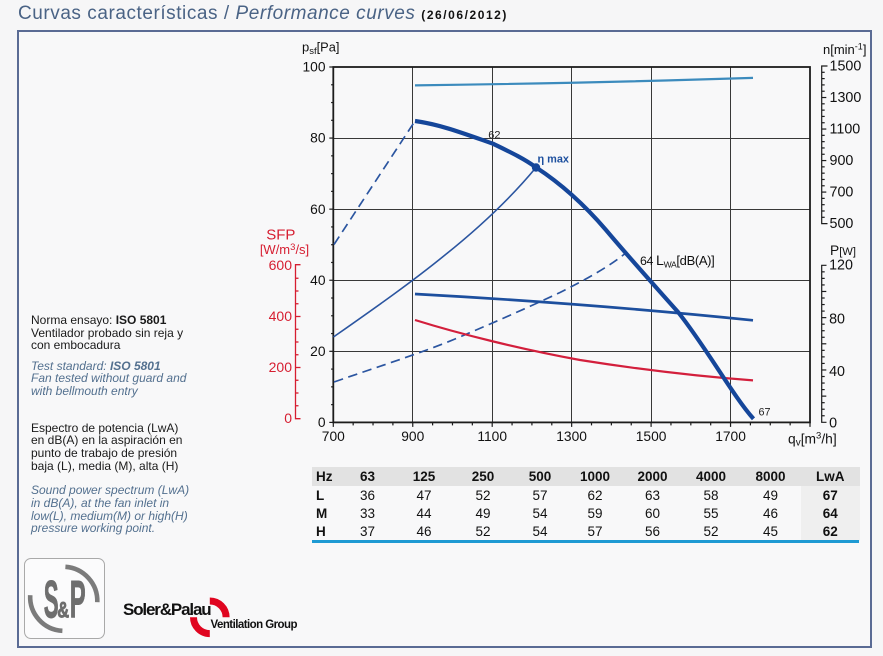  Describe the element at coordinates (730, 436) in the screenshot. I see `svg-text: 1700` at that location.